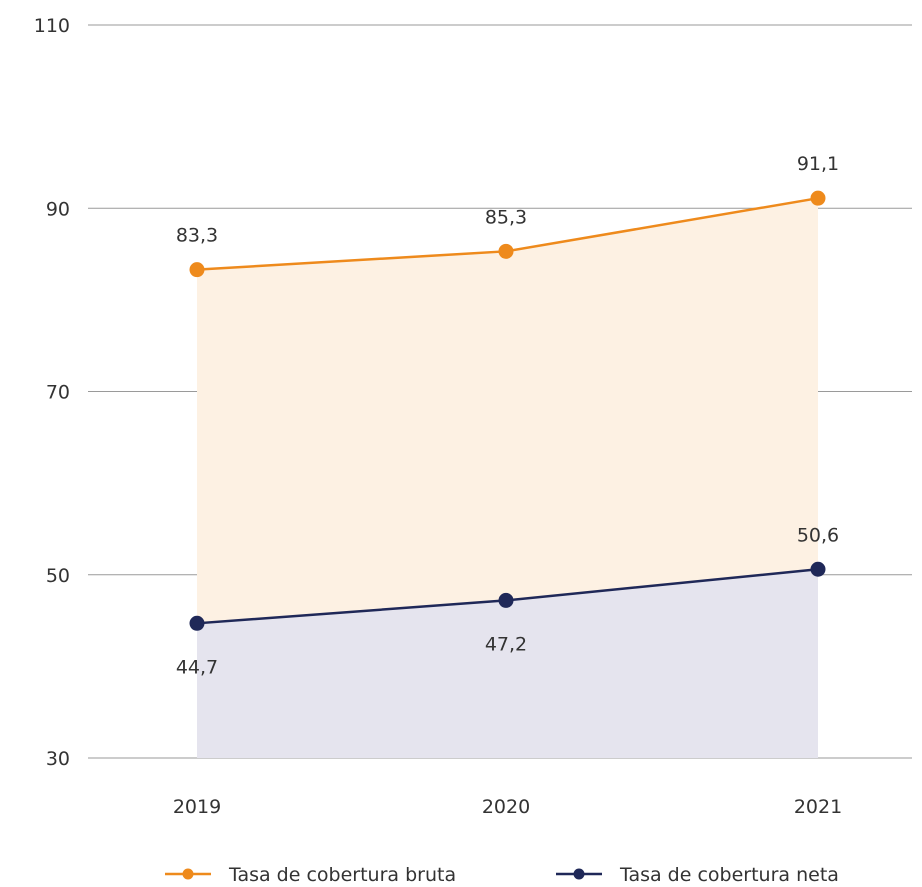 Image resolution: width=922 pixels, height=887 pixels. I want to click on y-axis-ticks: 30 50 70 90 110, so click(52, 392).